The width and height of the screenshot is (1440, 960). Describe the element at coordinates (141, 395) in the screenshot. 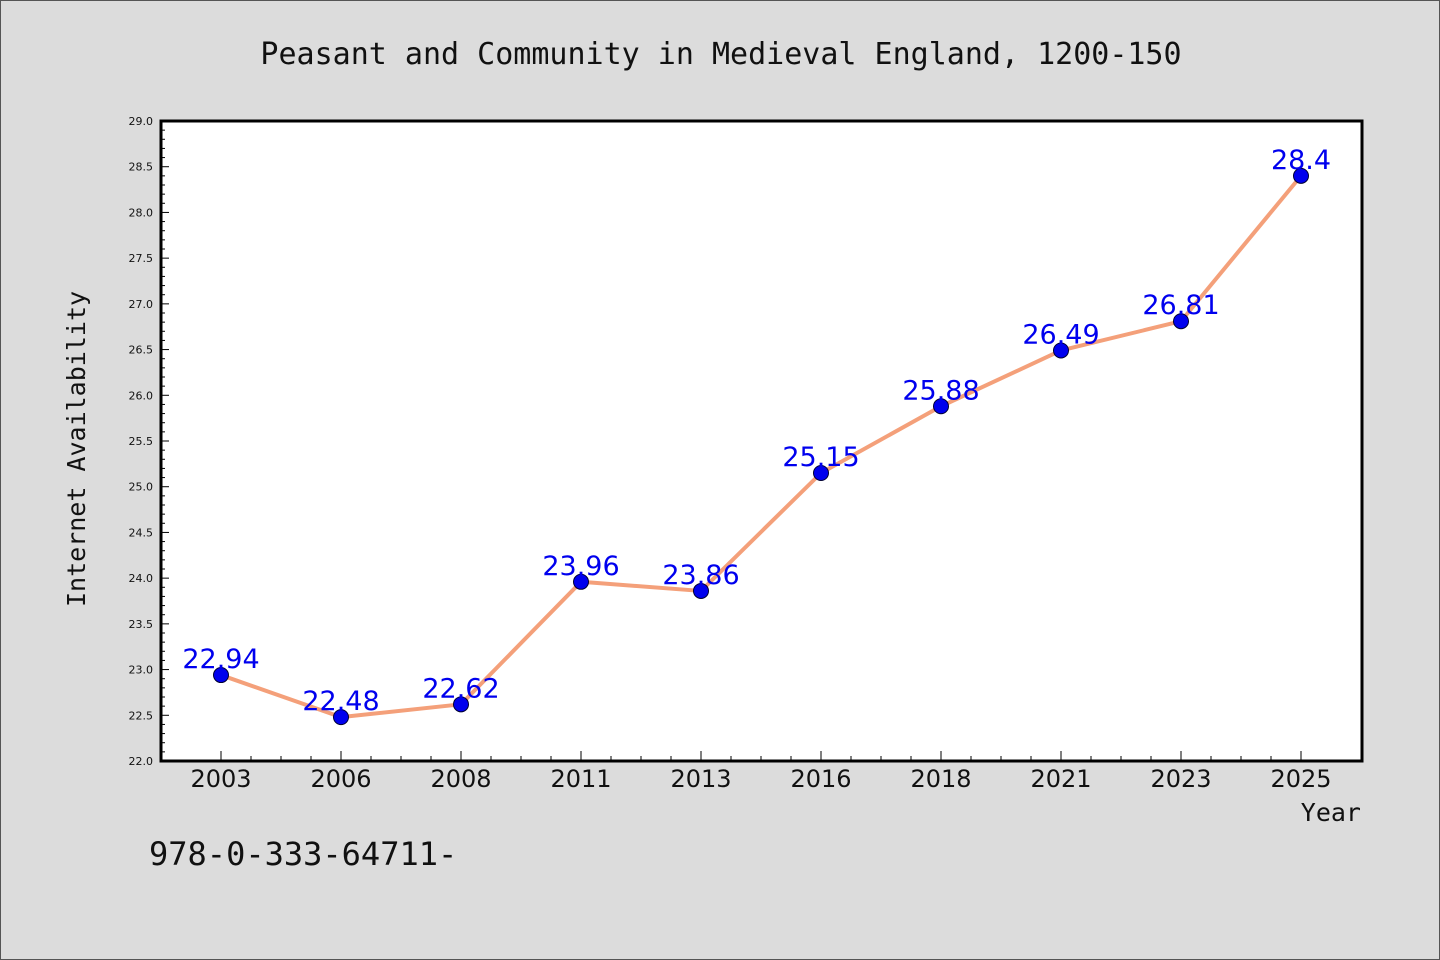

I see `y-tick-label: 26.0` at that location.